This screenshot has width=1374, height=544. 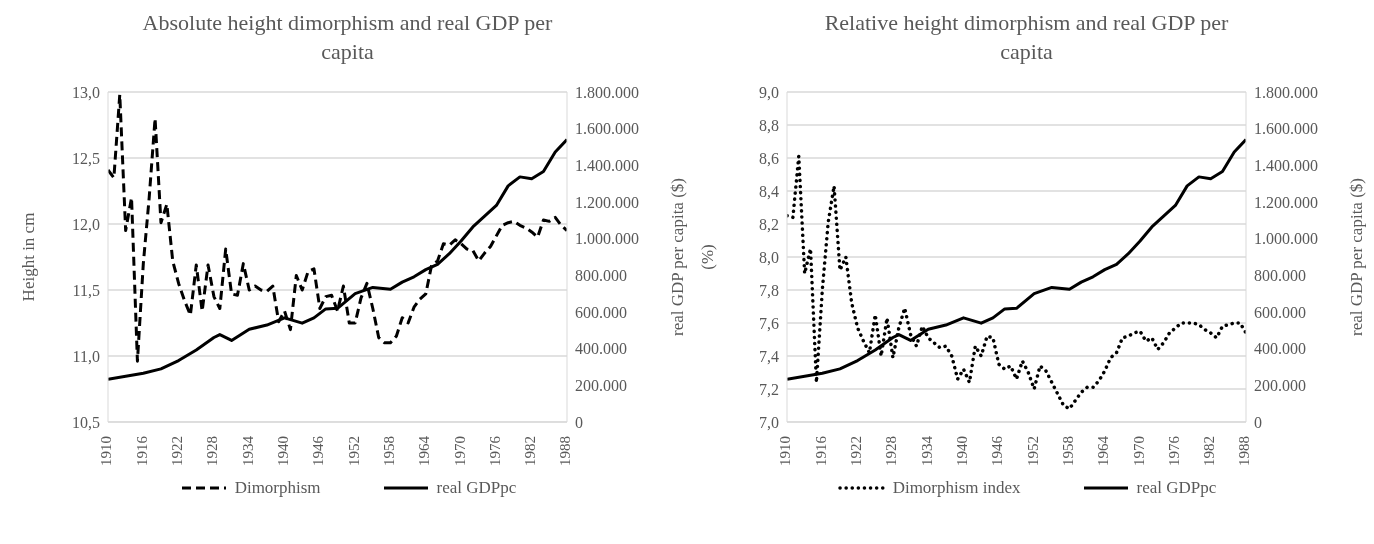 I want to click on chart-title: Relative height dimorphism and real GDP per capita, so click(x=1026, y=37).